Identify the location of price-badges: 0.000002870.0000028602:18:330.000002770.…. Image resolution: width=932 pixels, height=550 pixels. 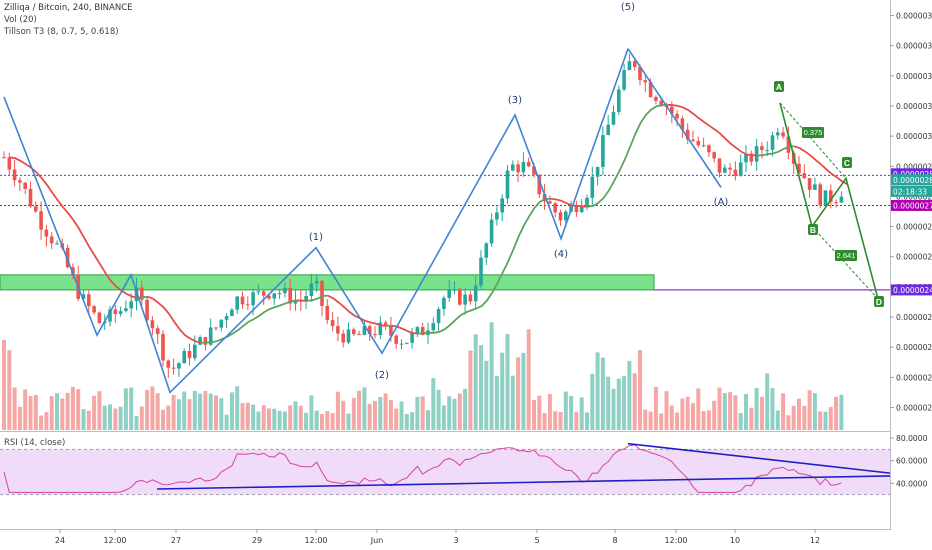
(911, 232).